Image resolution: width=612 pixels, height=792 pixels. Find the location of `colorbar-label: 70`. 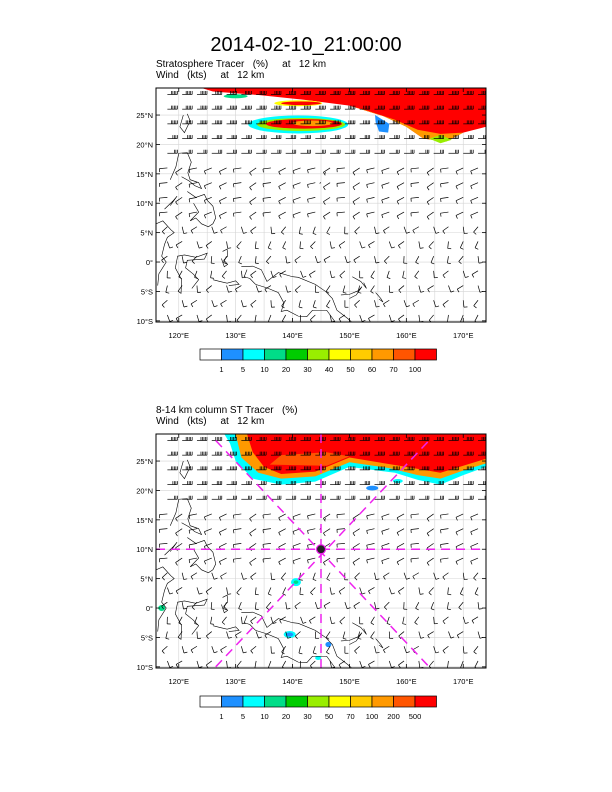

colorbar-label: 70 is located at coordinates (350, 716).